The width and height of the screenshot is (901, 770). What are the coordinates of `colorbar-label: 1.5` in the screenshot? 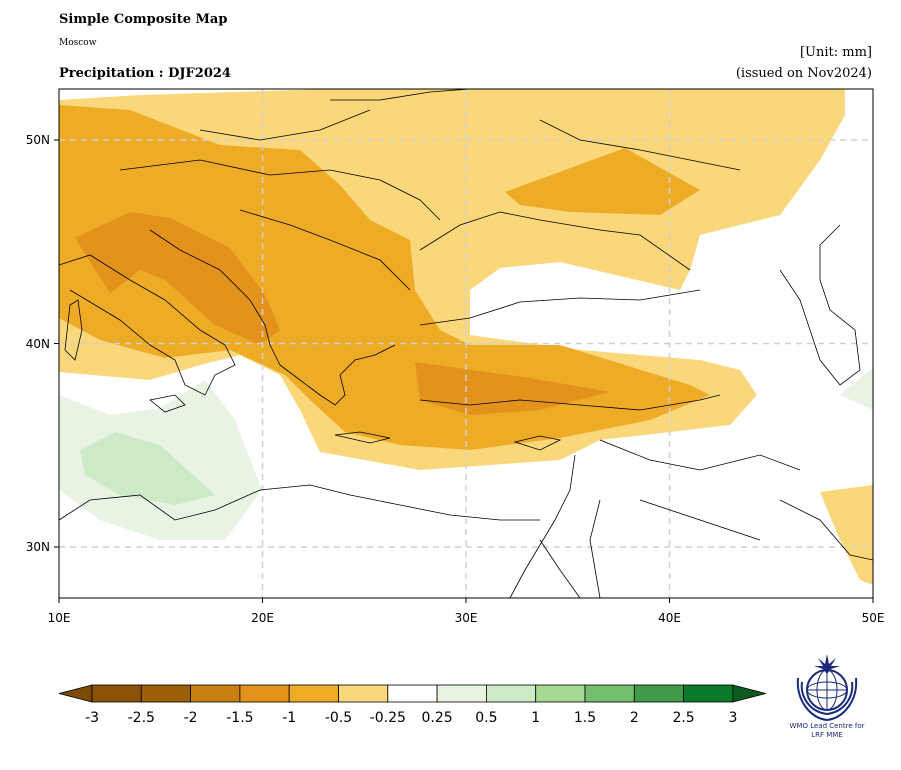 It's located at (585, 718).